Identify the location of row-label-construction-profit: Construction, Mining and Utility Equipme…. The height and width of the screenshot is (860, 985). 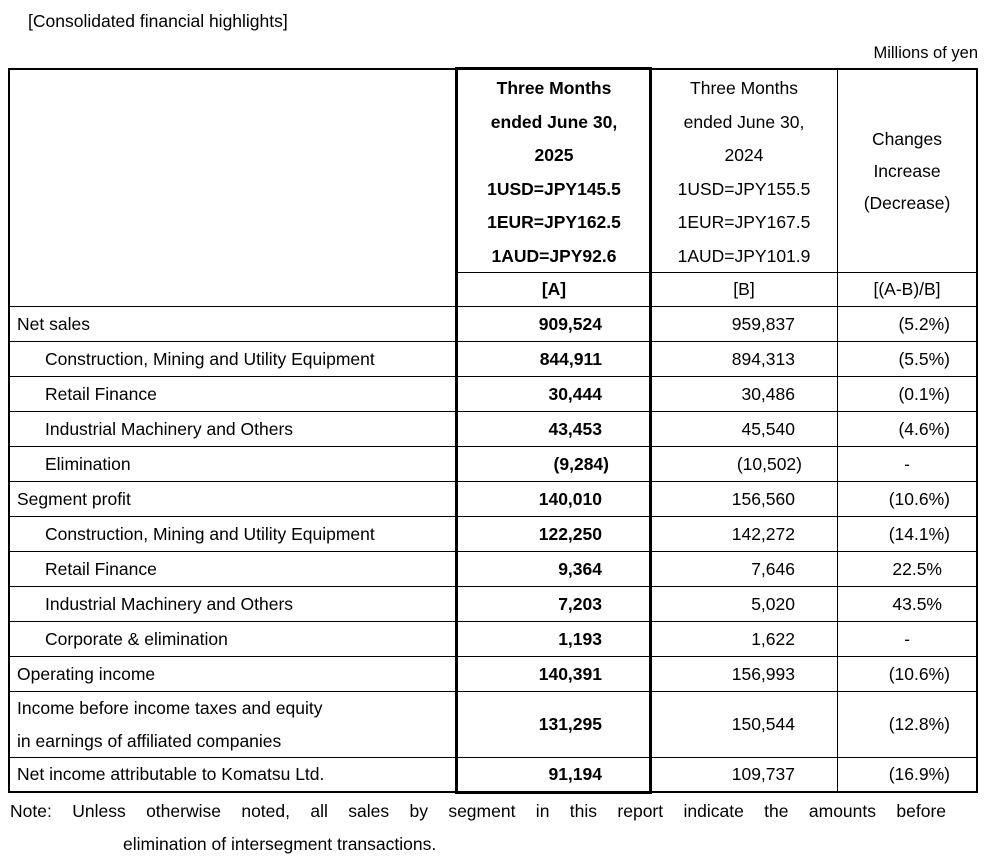
(233, 533).